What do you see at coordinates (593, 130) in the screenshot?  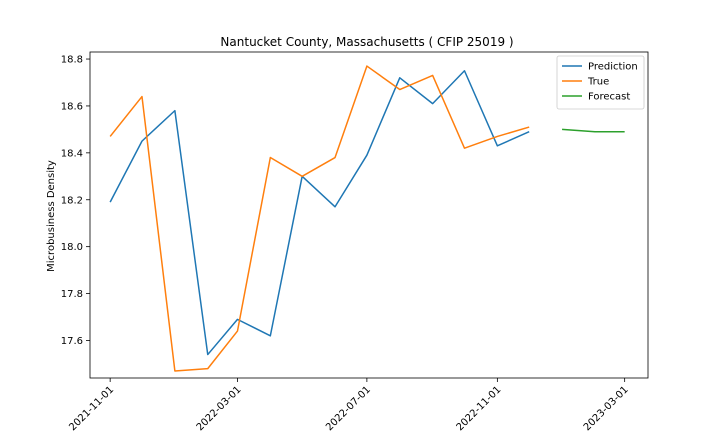 I see `series-line-forecast` at bounding box center [593, 130].